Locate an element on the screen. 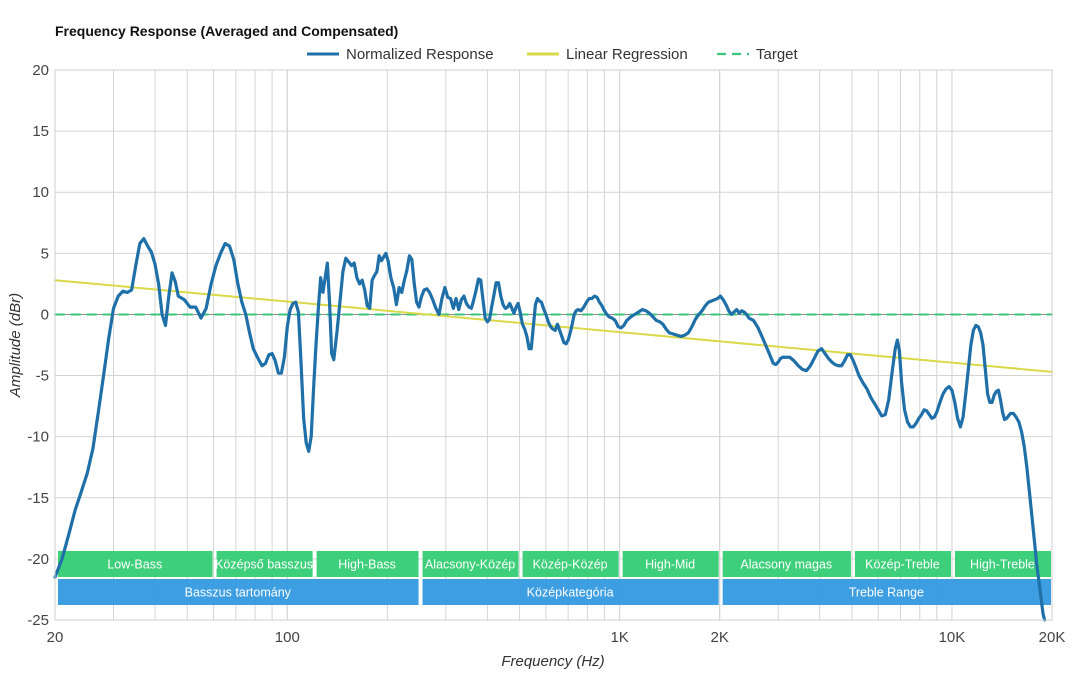 The width and height of the screenshot is (1080, 691). y-tick-label: -15 is located at coordinates (38, 498).